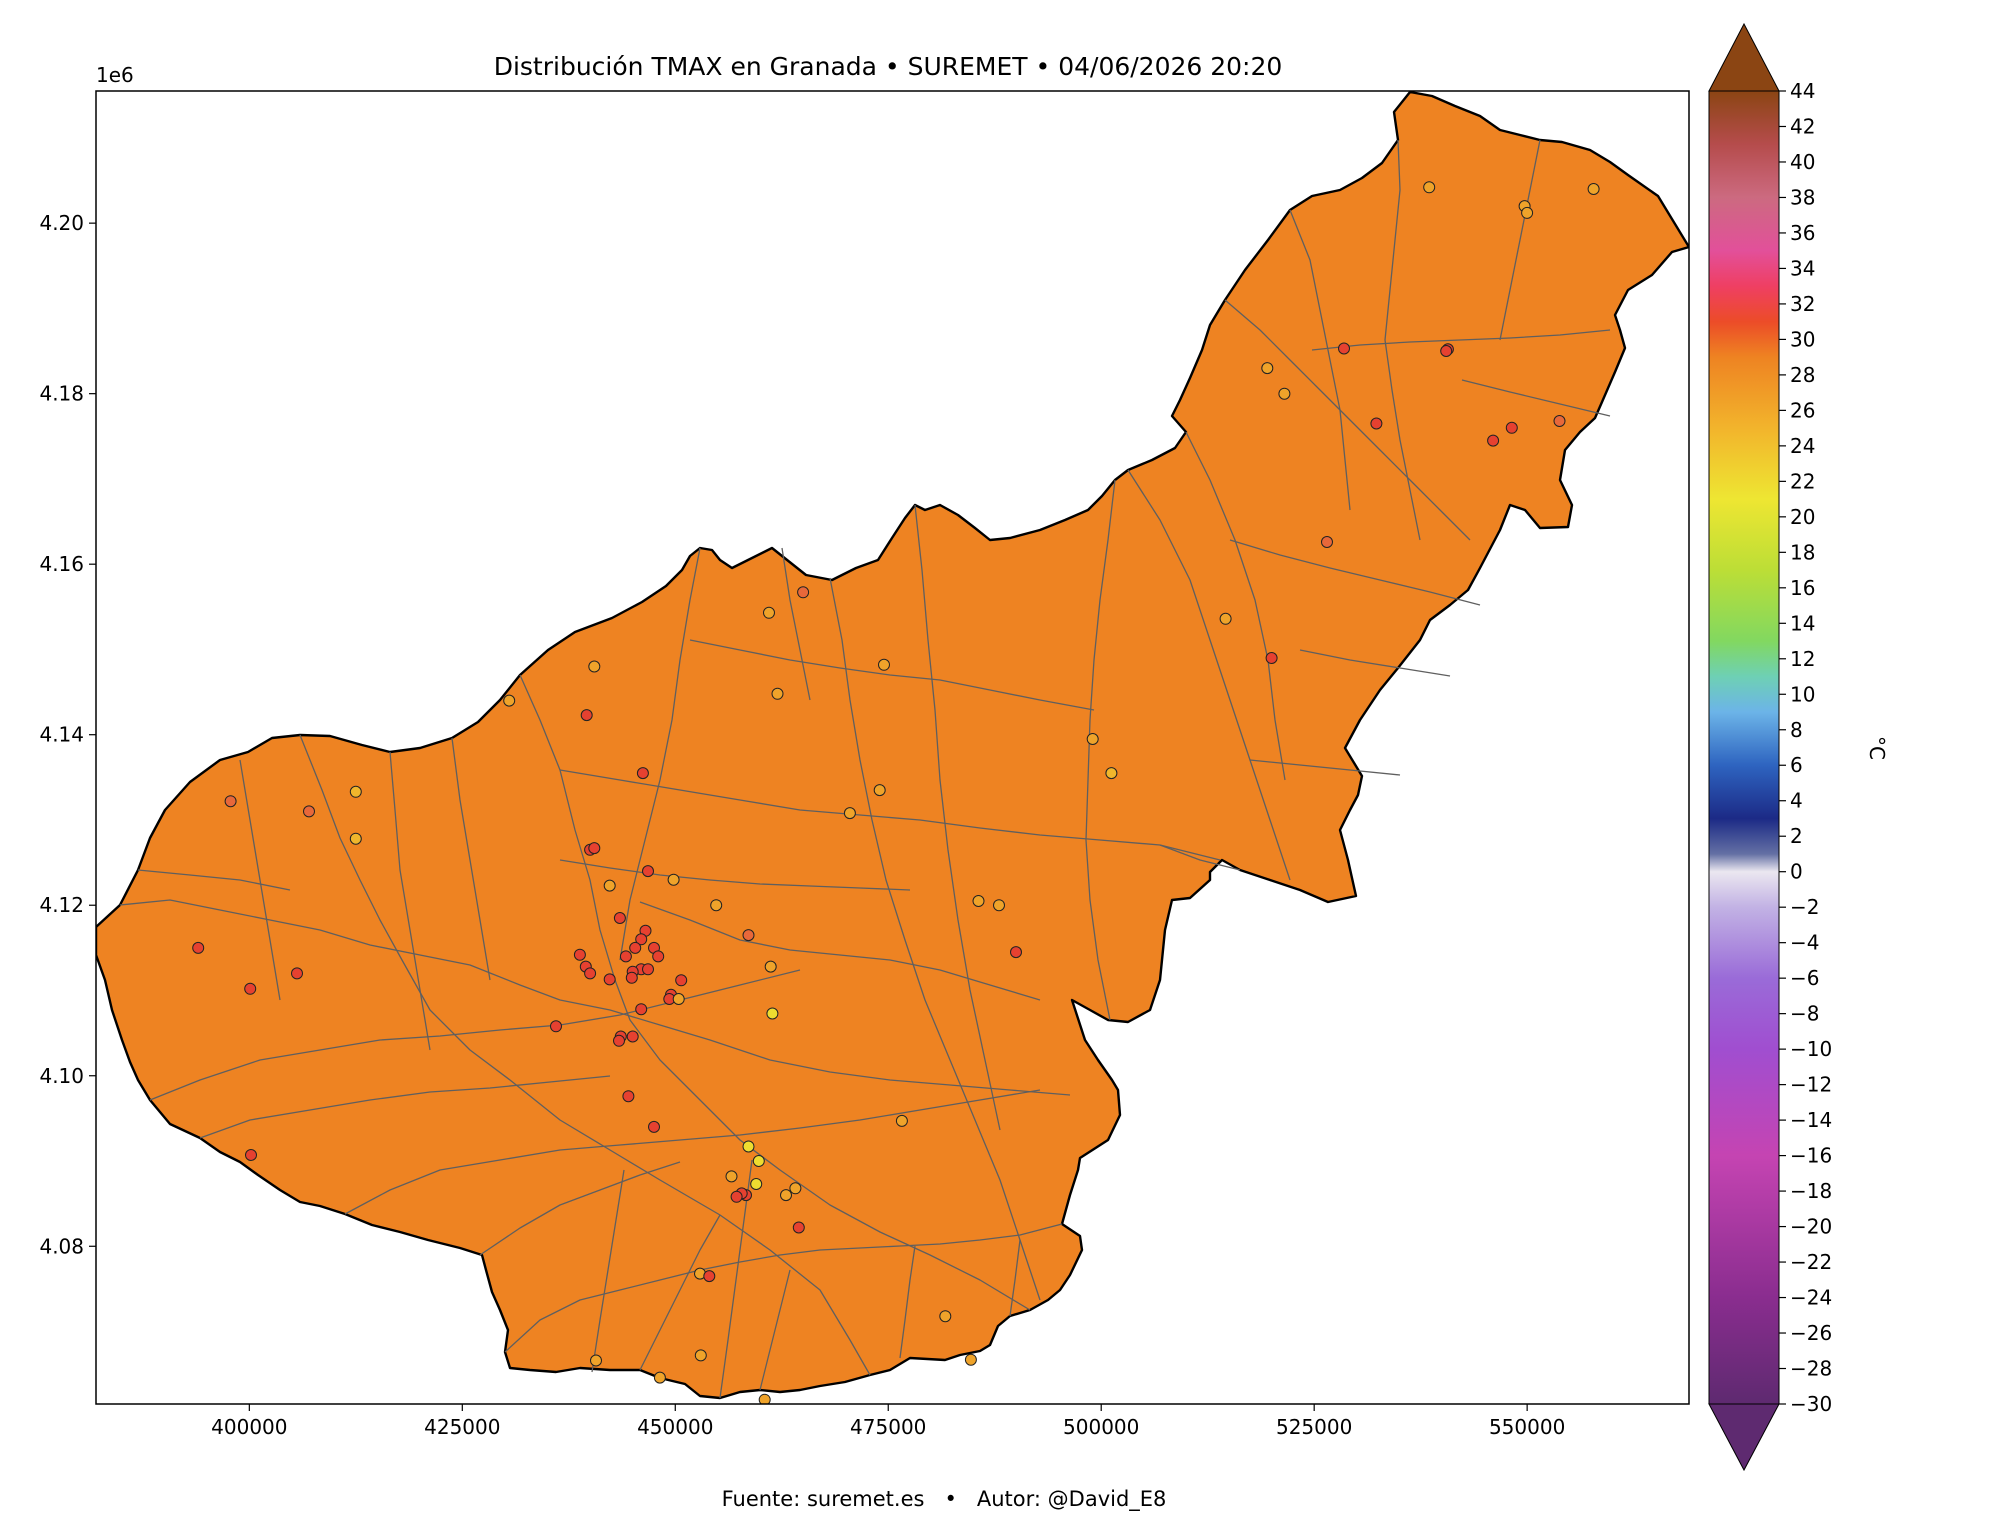 The width and height of the screenshot is (2006, 1530). What do you see at coordinates (1804, 1014) in the screenshot?
I see `colorbar-tick-label: −8` at bounding box center [1804, 1014].